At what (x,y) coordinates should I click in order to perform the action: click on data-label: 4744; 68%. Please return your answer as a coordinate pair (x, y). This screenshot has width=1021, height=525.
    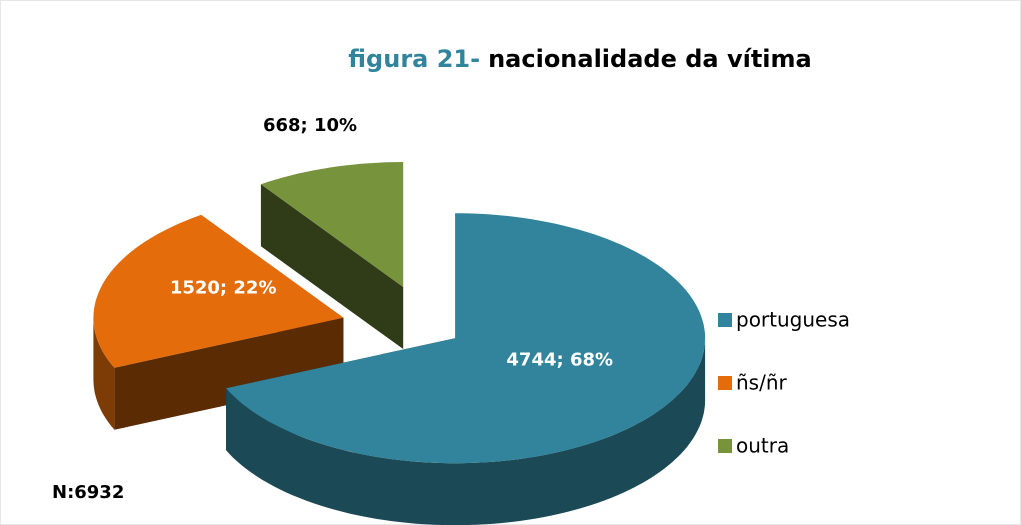
    Looking at the image, I should click on (559, 359).